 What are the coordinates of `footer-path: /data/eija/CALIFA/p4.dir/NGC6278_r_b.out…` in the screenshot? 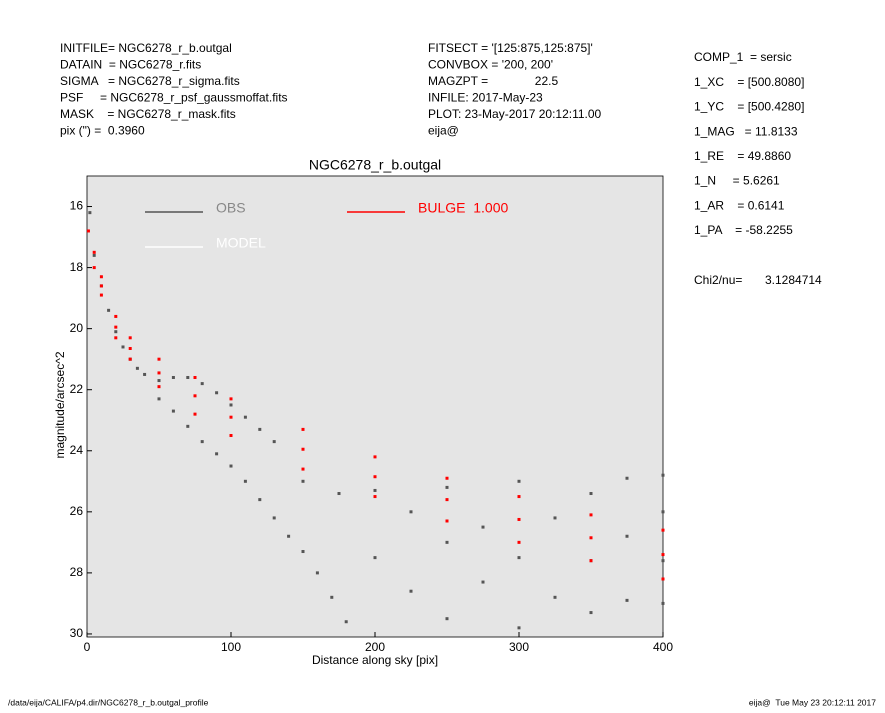 It's located at (108, 702).